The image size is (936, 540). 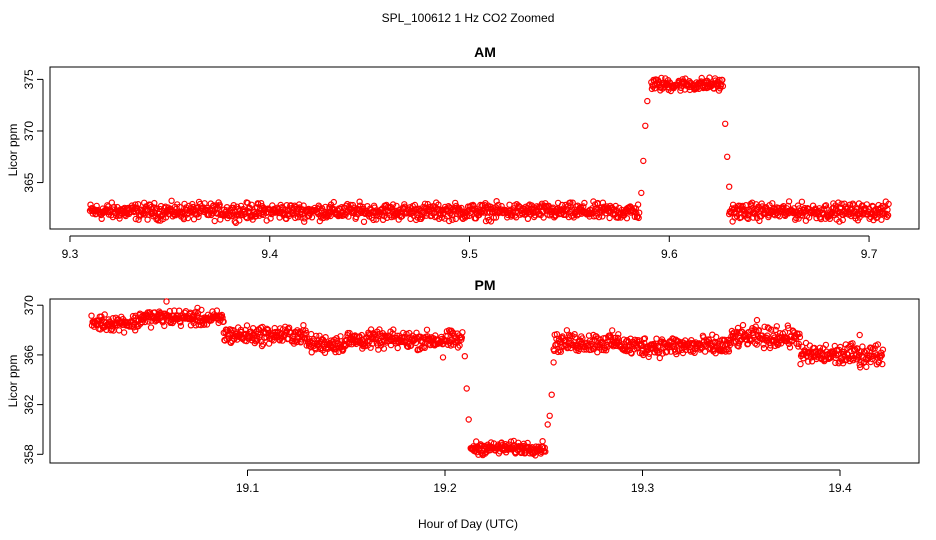 What do you see at coordinates (869, 254) in the screenshot?
I see `am-x-tick-label: 9.7` at bounding box center [869, 254].